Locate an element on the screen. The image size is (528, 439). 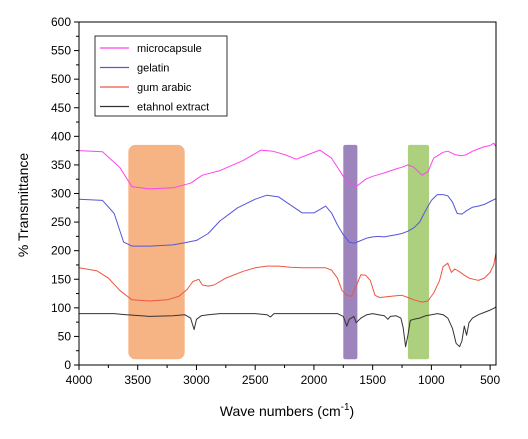
y-tick-label: 550 is located at coordinates (61, 51).